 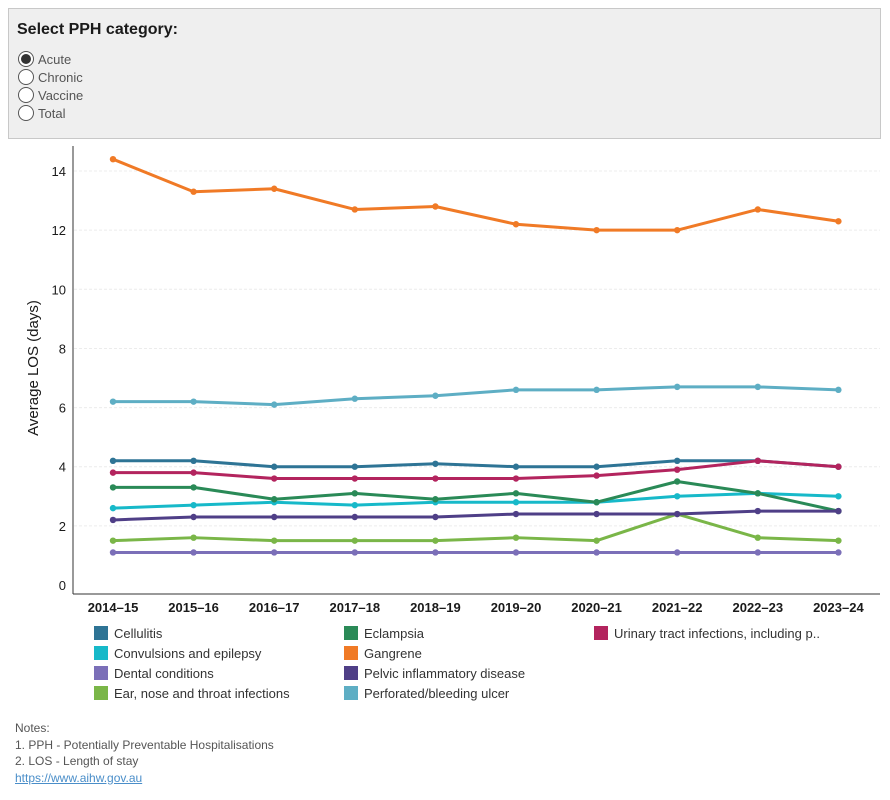 What do you see at coordinates (41, 113) in the screenshot?
I see `radio-total: Total` at bounding box center [41, 113].